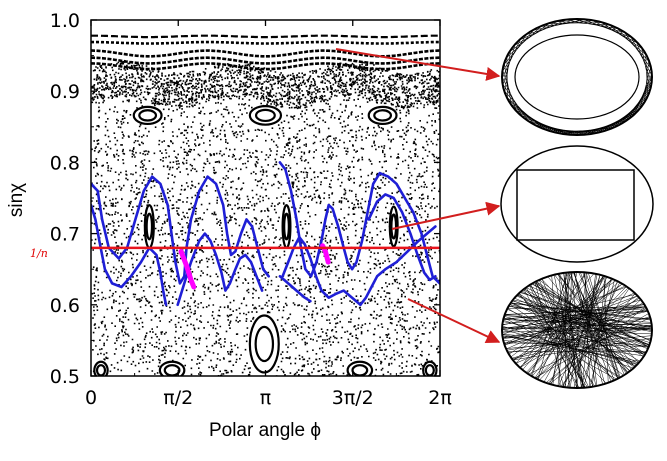  I want to click on x-tick-label: π/2, so click(178, 398).